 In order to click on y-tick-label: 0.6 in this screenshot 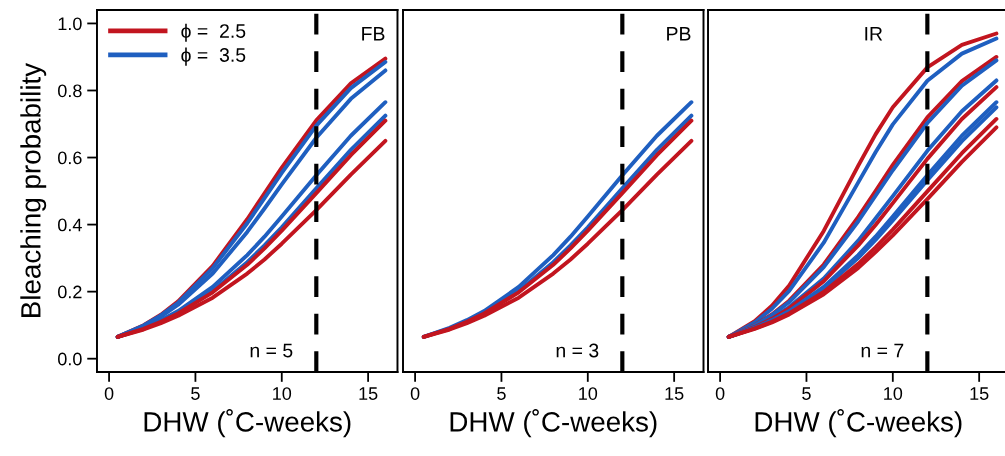, I will do `click(70, 158)`.